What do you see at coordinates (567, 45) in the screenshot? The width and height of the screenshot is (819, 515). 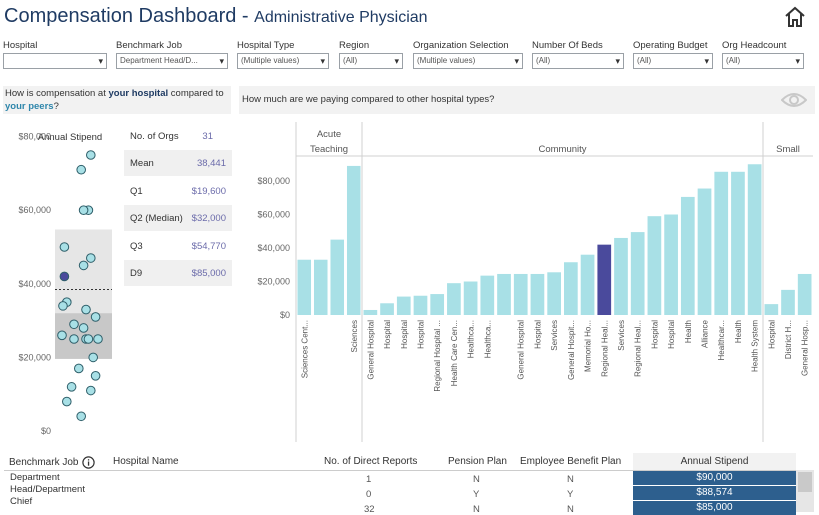 I see `filter-label: Number Of Beds` at bounding box center [567, 45].